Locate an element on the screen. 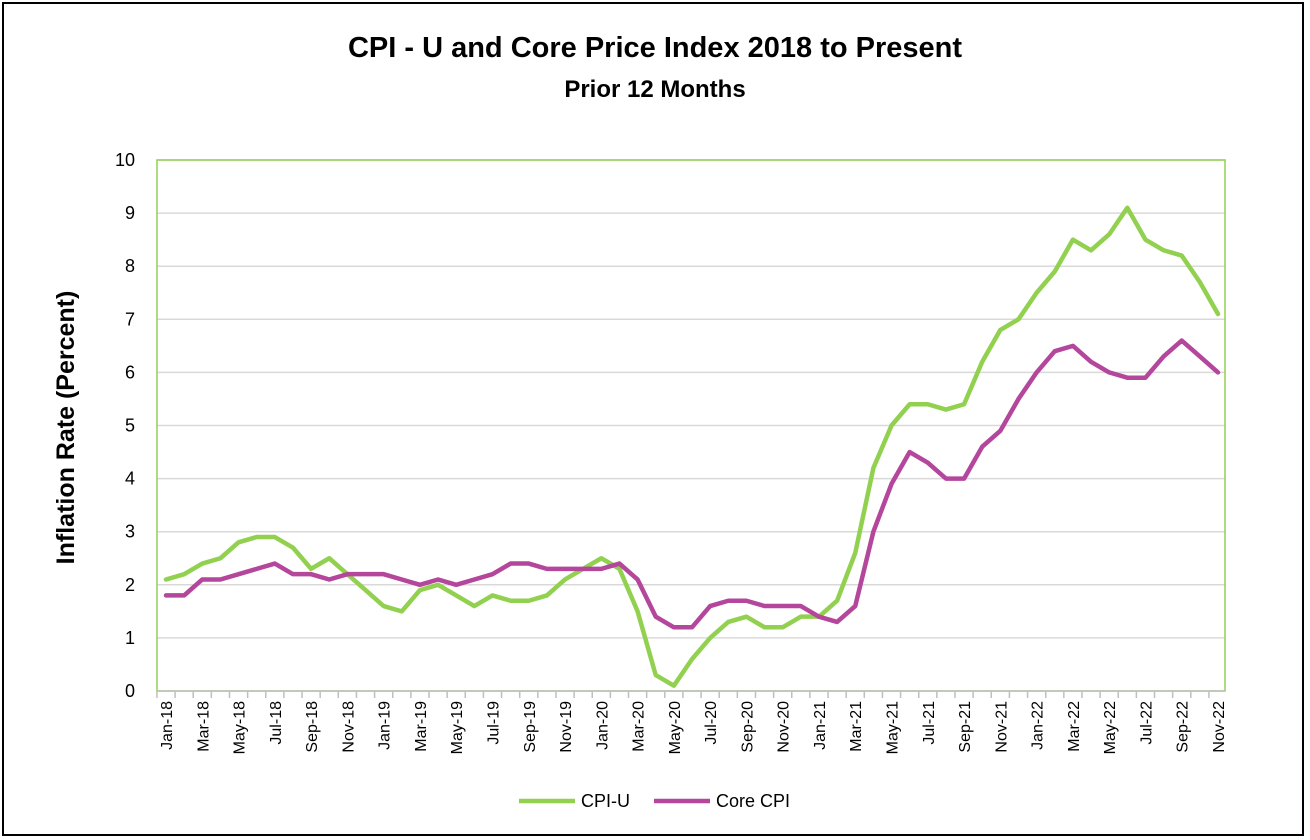  y-tick-label: 5 is located at coordinates (130, 426).